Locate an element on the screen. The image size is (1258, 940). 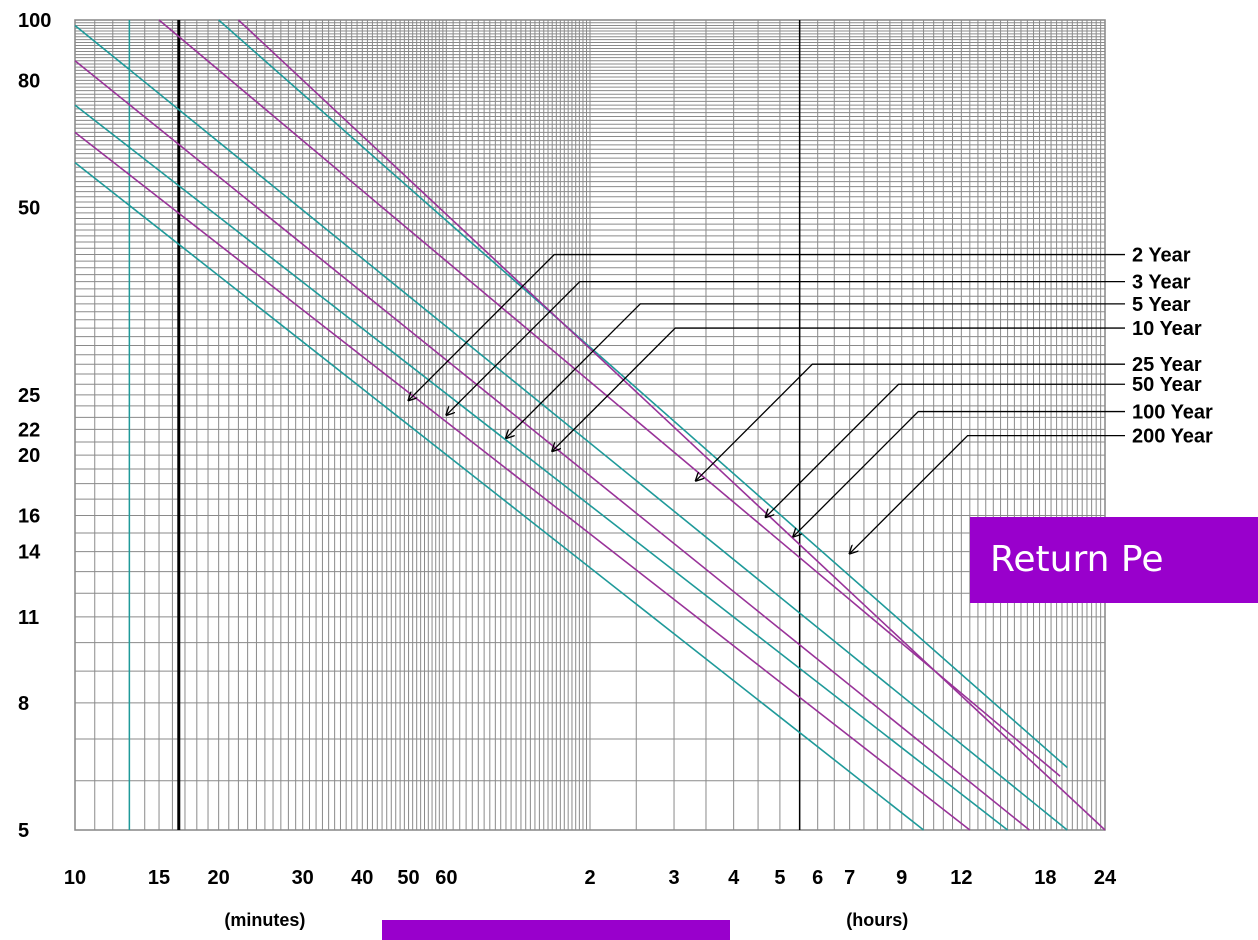
y-tick-label: 22 is located at coordinates (29, 430).